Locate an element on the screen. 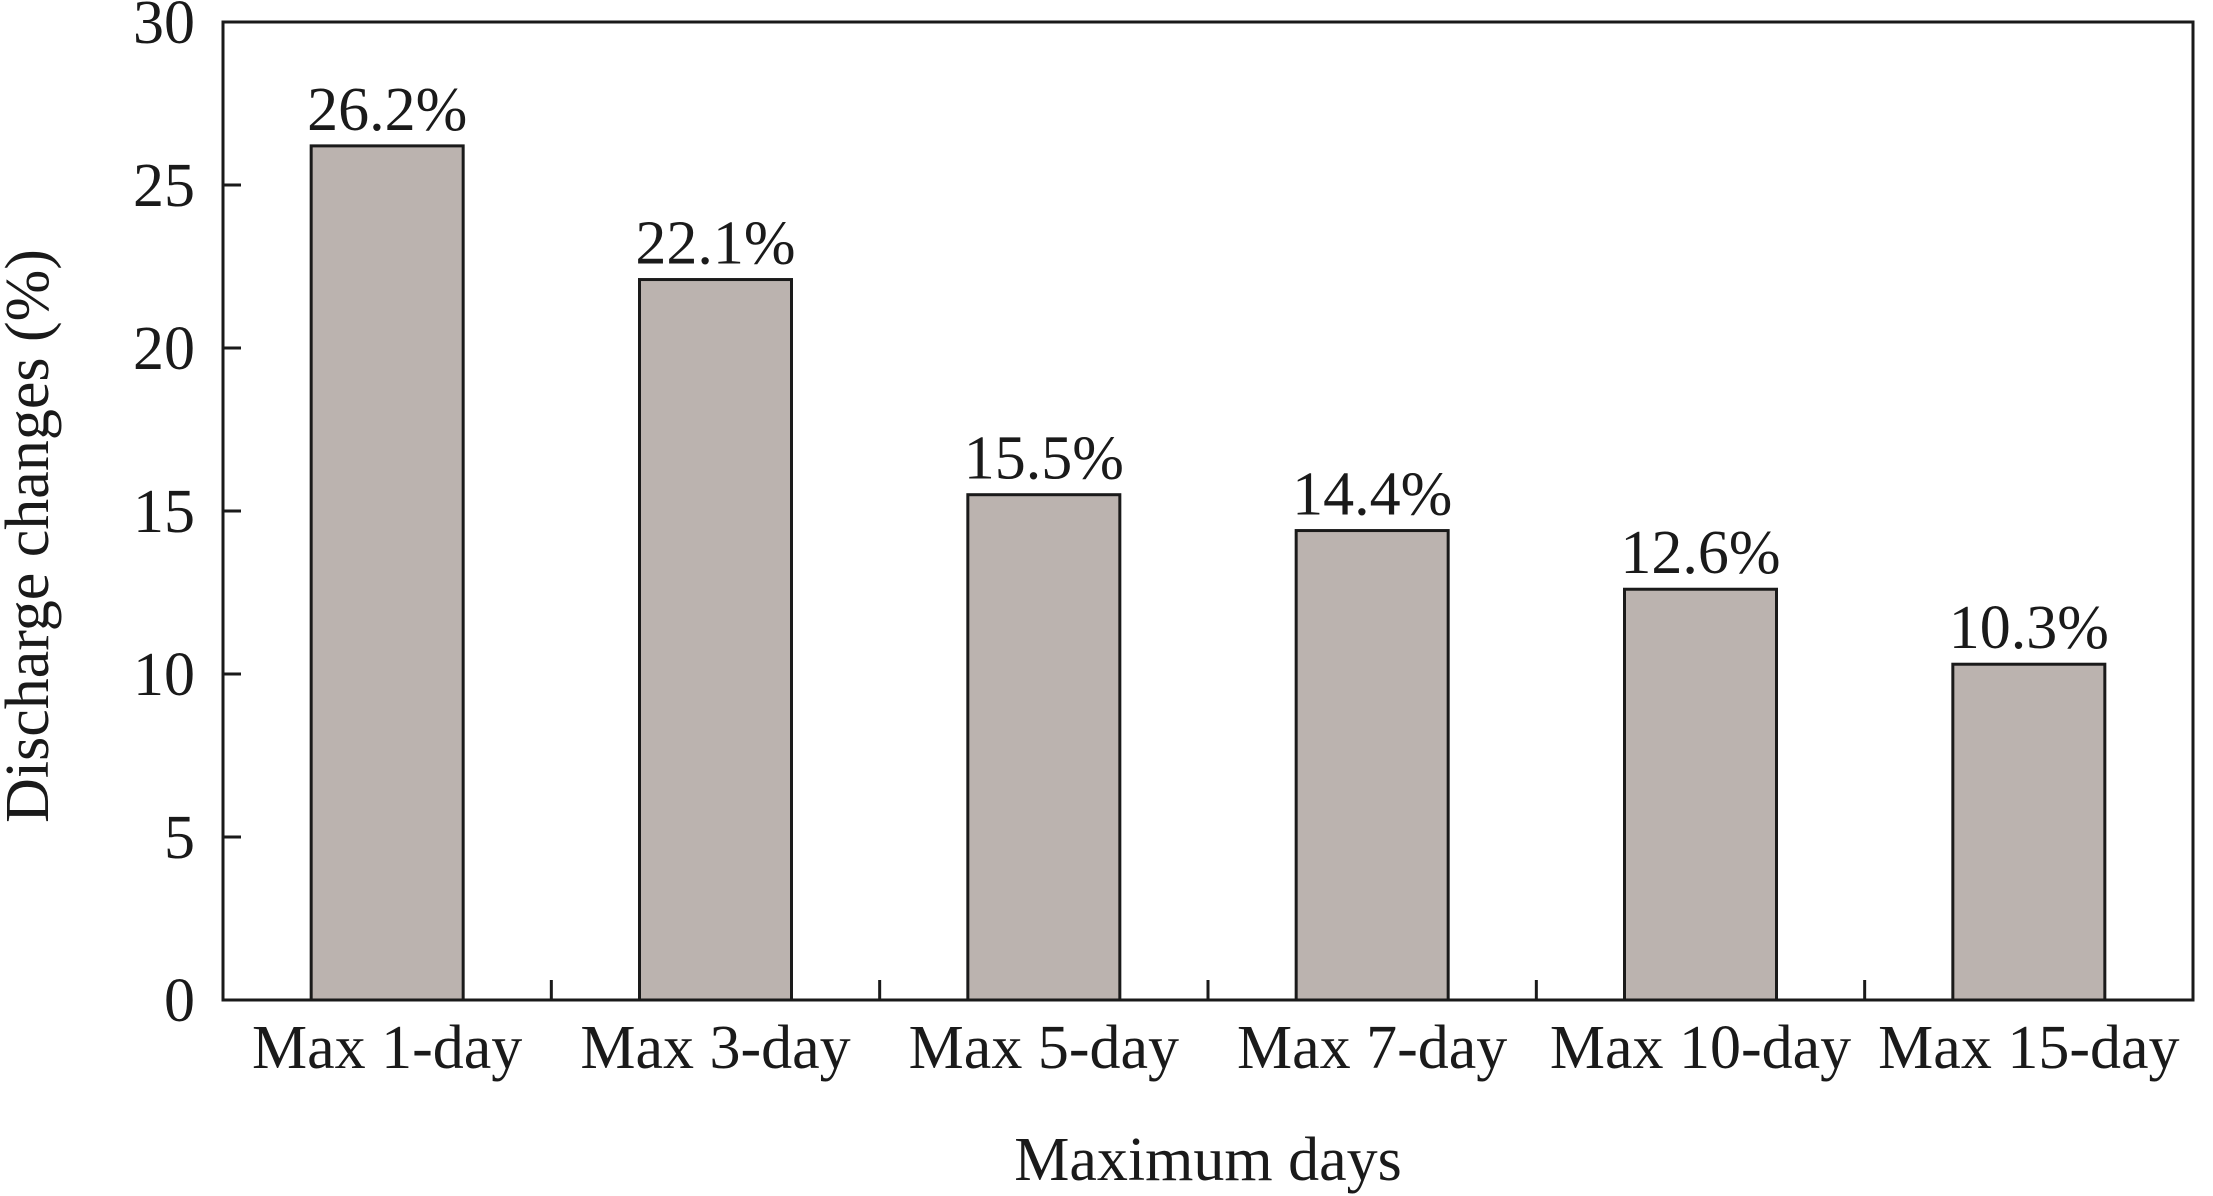 This screenshot has width=2213, height=1196. data-label-0: 26.2% is located at coordinates (387, 110).